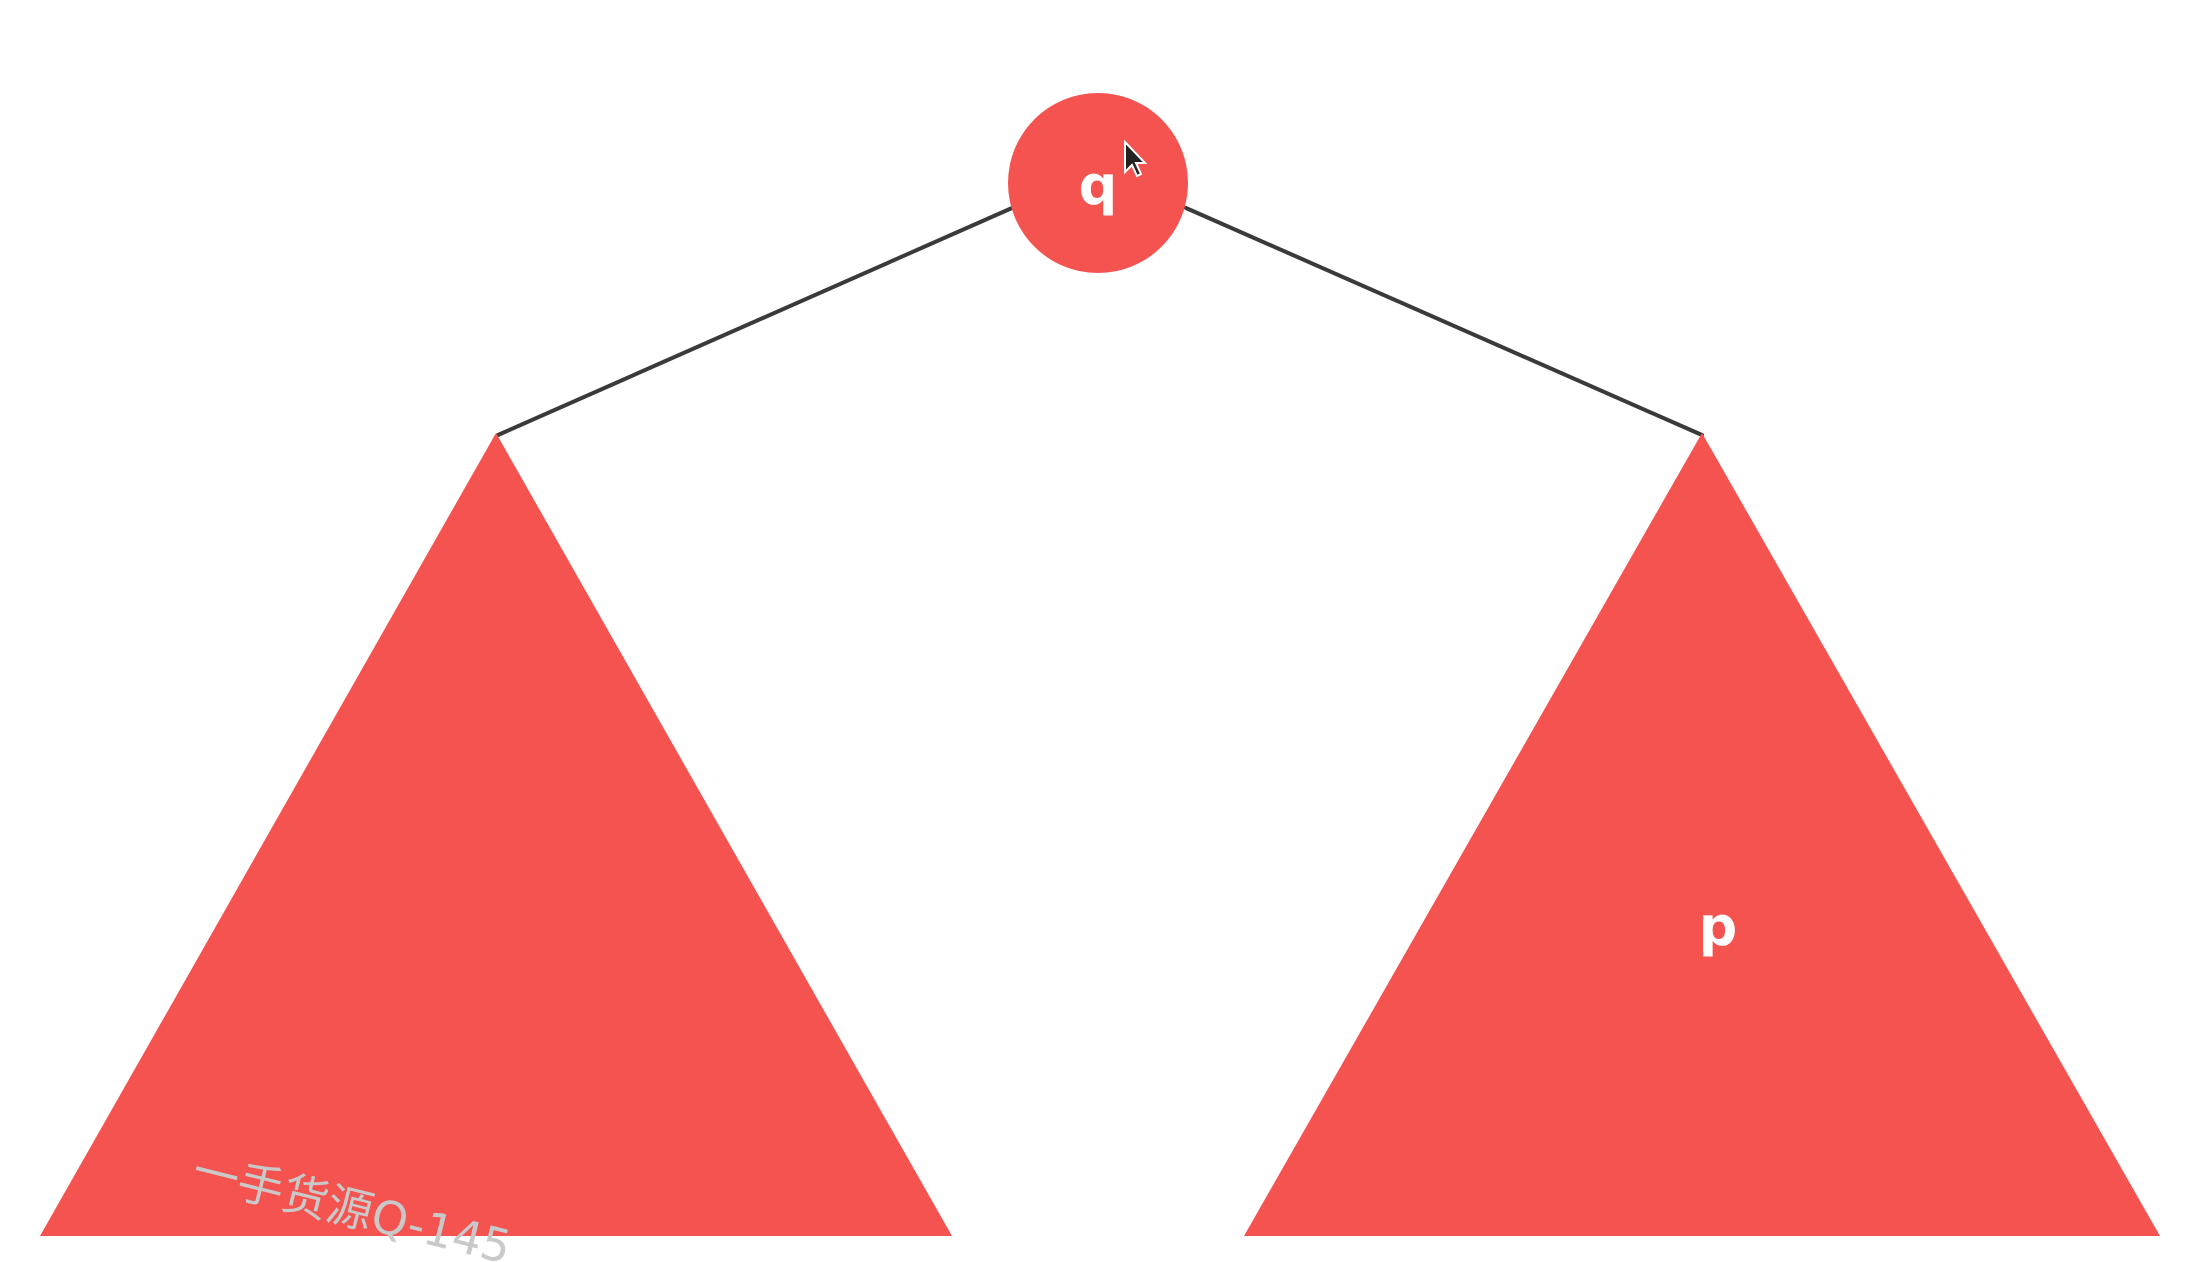  I want to click on root-node-label: q, so click(1098, 185).